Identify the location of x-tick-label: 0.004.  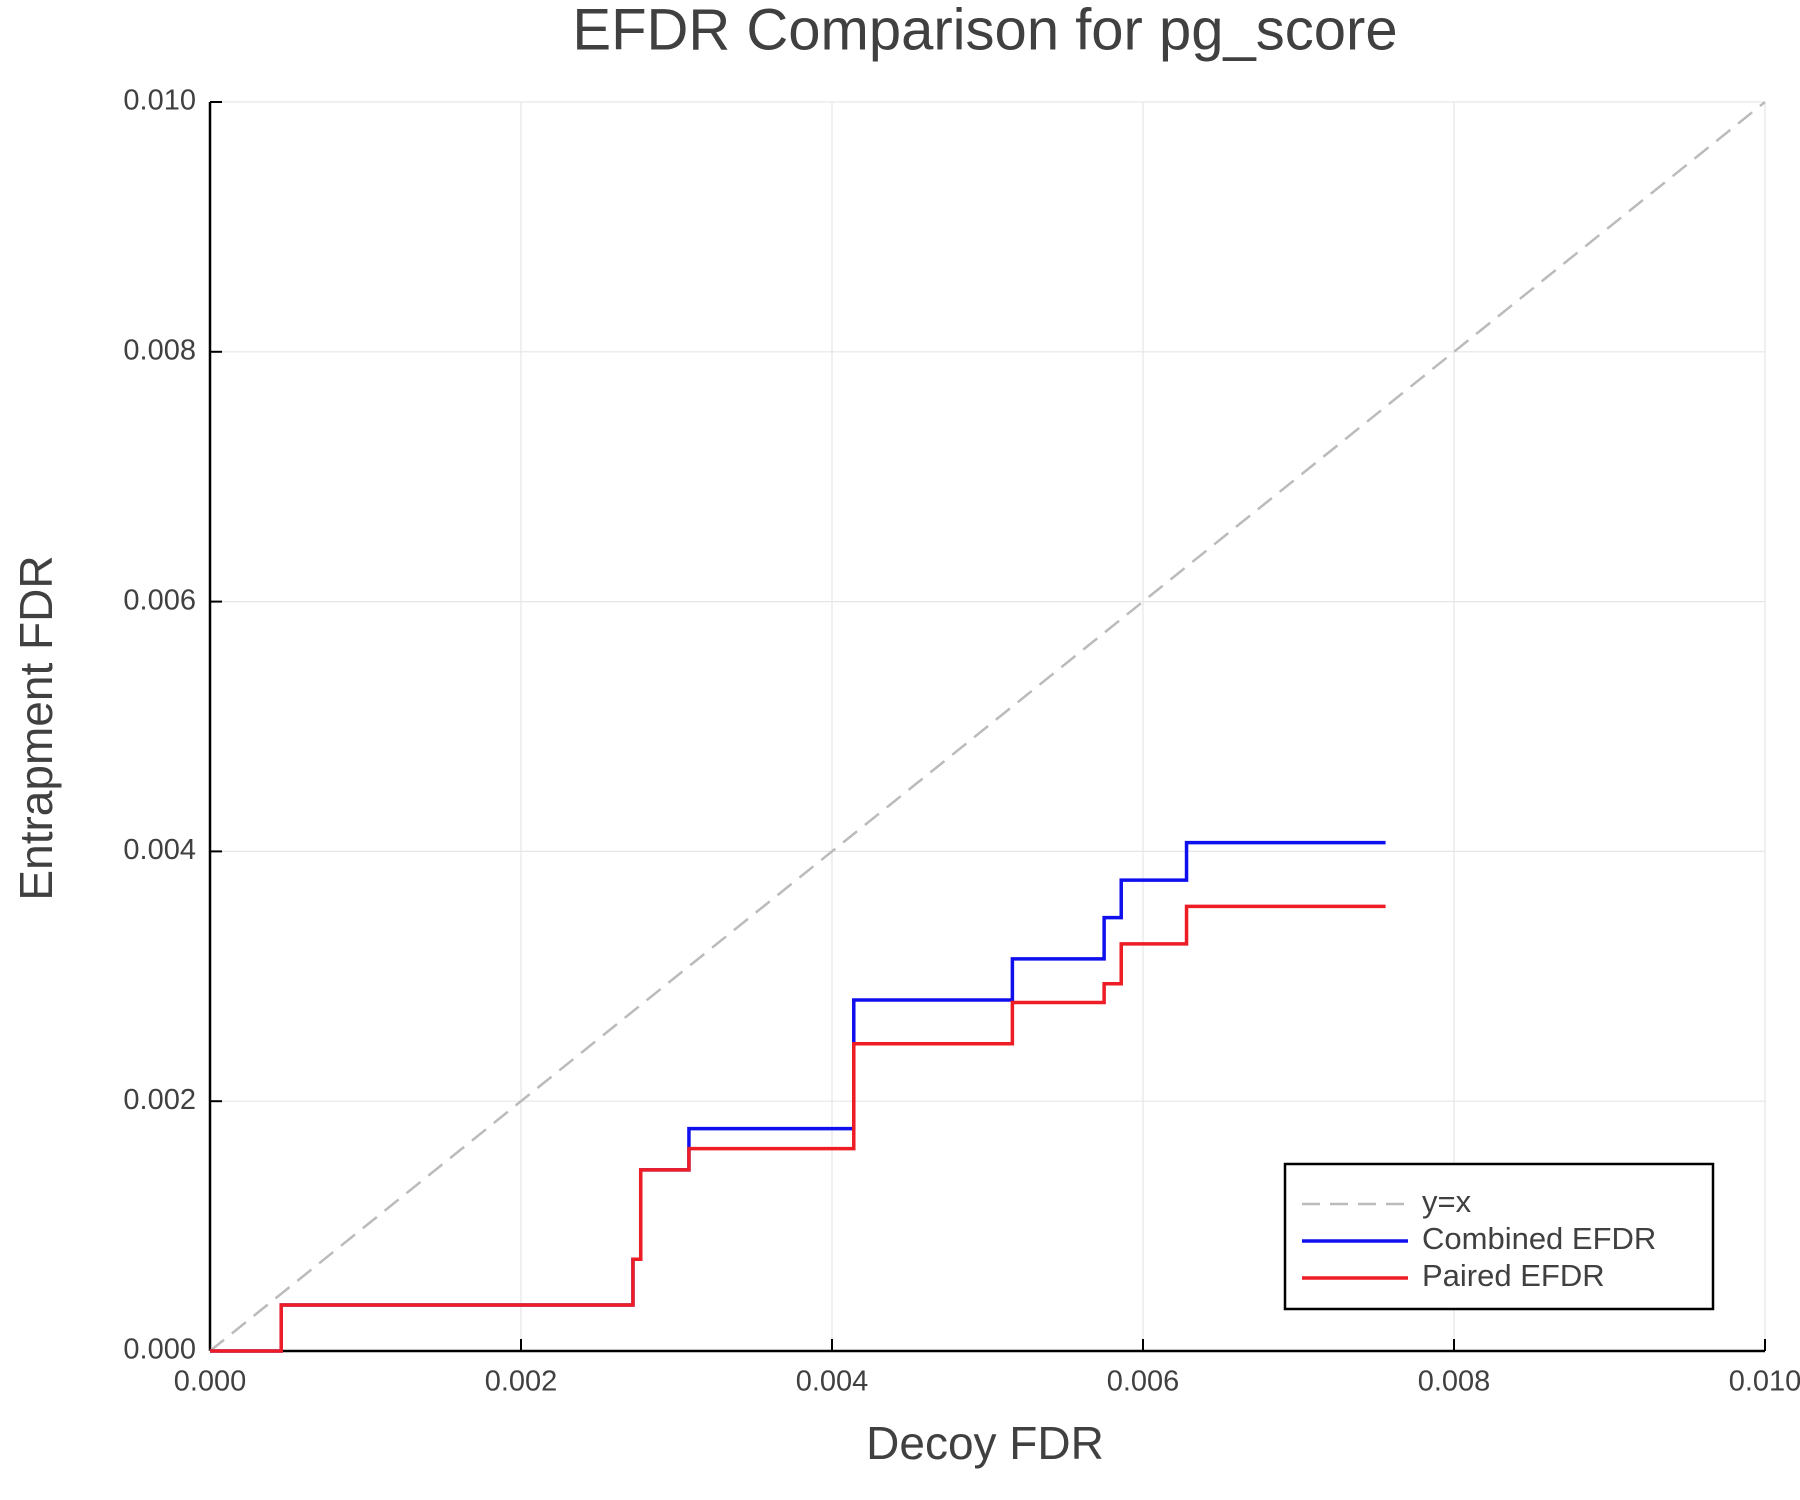
(832, 1382).